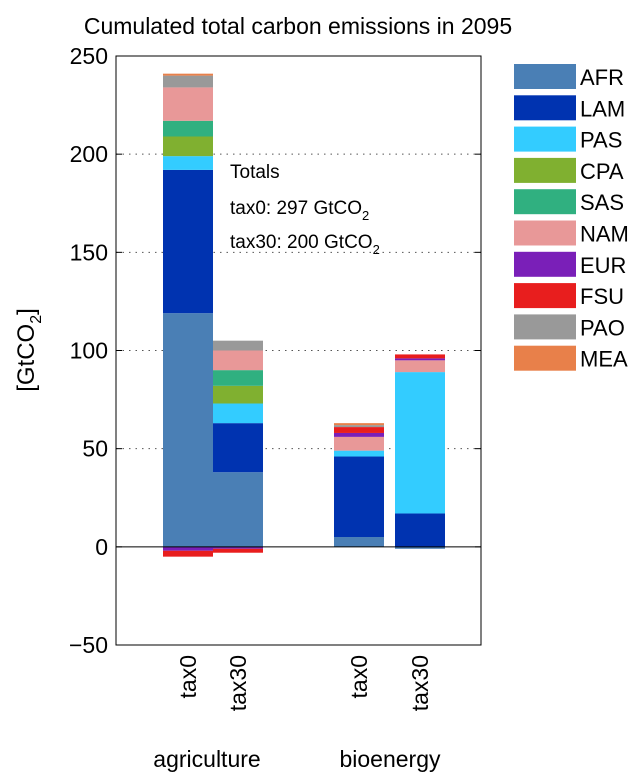 Image resolution: width=644 pixels, height=776 pixels. I want to click on y-tick-label: 50, so click(95, 449).